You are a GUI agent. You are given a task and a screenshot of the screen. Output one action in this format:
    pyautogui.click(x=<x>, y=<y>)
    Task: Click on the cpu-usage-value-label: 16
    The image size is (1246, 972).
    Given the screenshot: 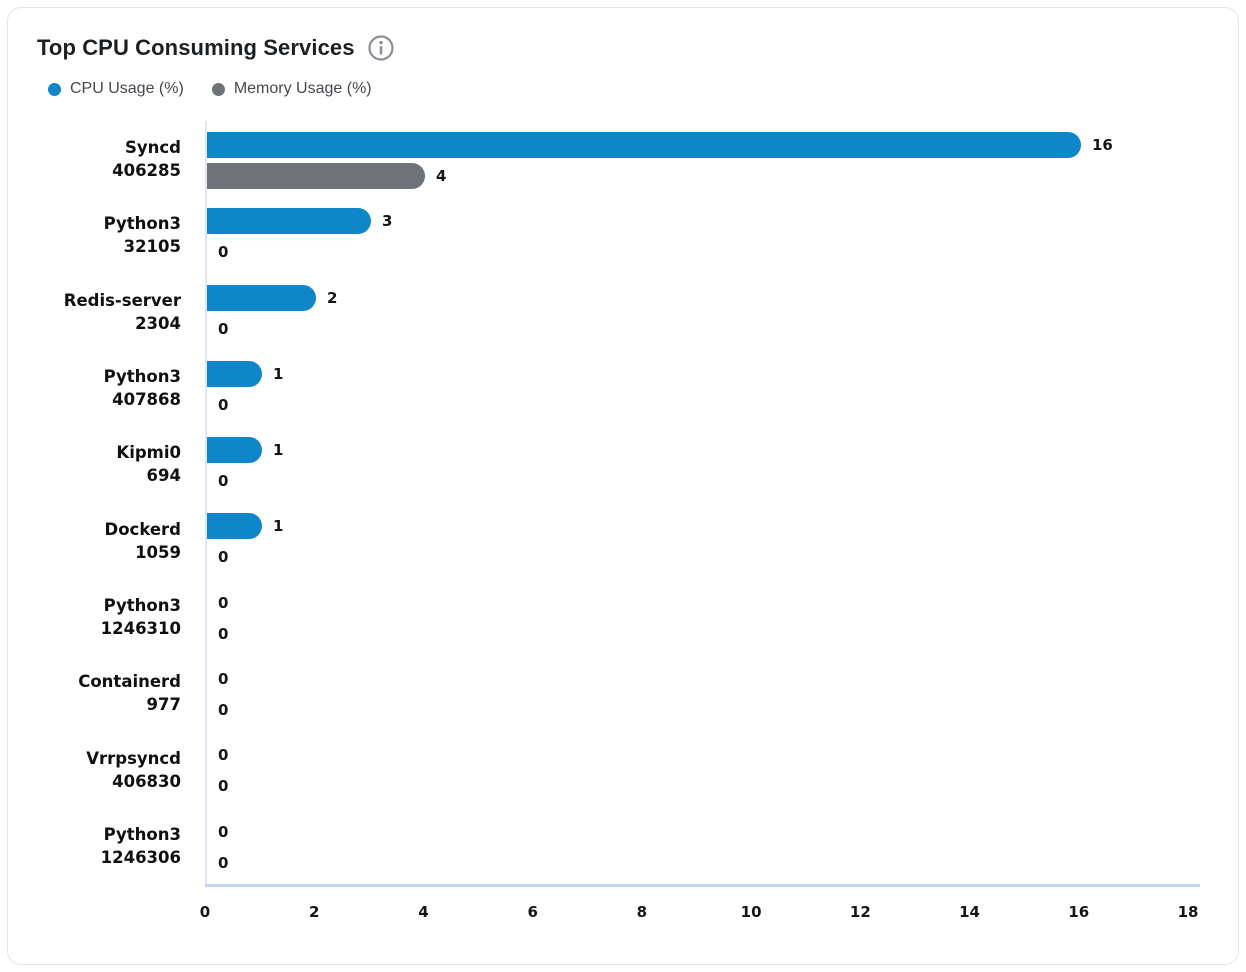 What is the action you would take?
    pyautogui.click(x=1102, y=145)
    